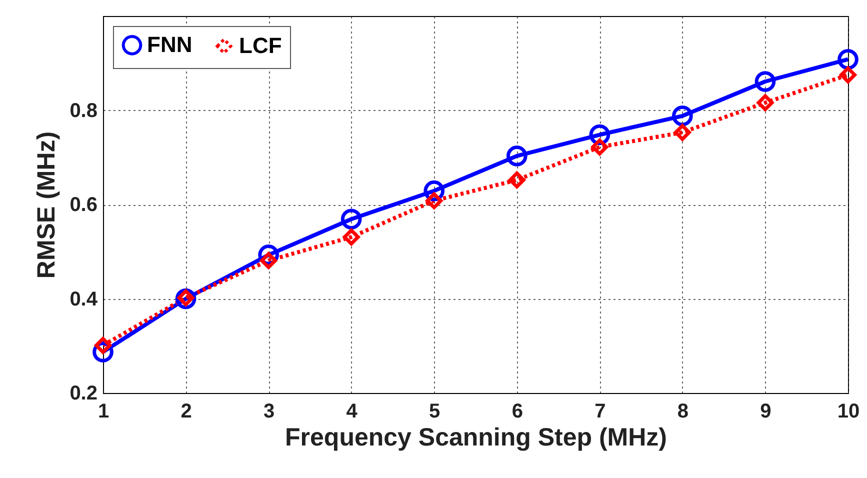  Describe the element at coordinates (683, 411) in the screenshot. I see `x-tick-label: 8` at that location.